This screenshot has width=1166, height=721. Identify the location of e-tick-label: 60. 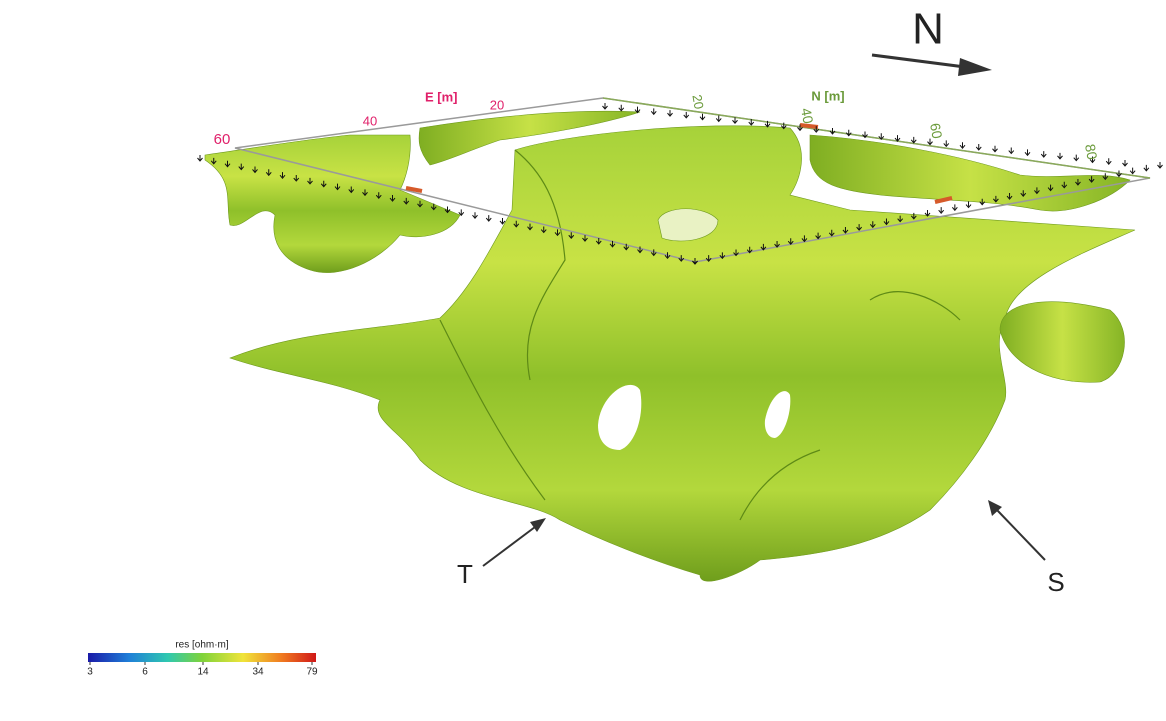
(222, 139).